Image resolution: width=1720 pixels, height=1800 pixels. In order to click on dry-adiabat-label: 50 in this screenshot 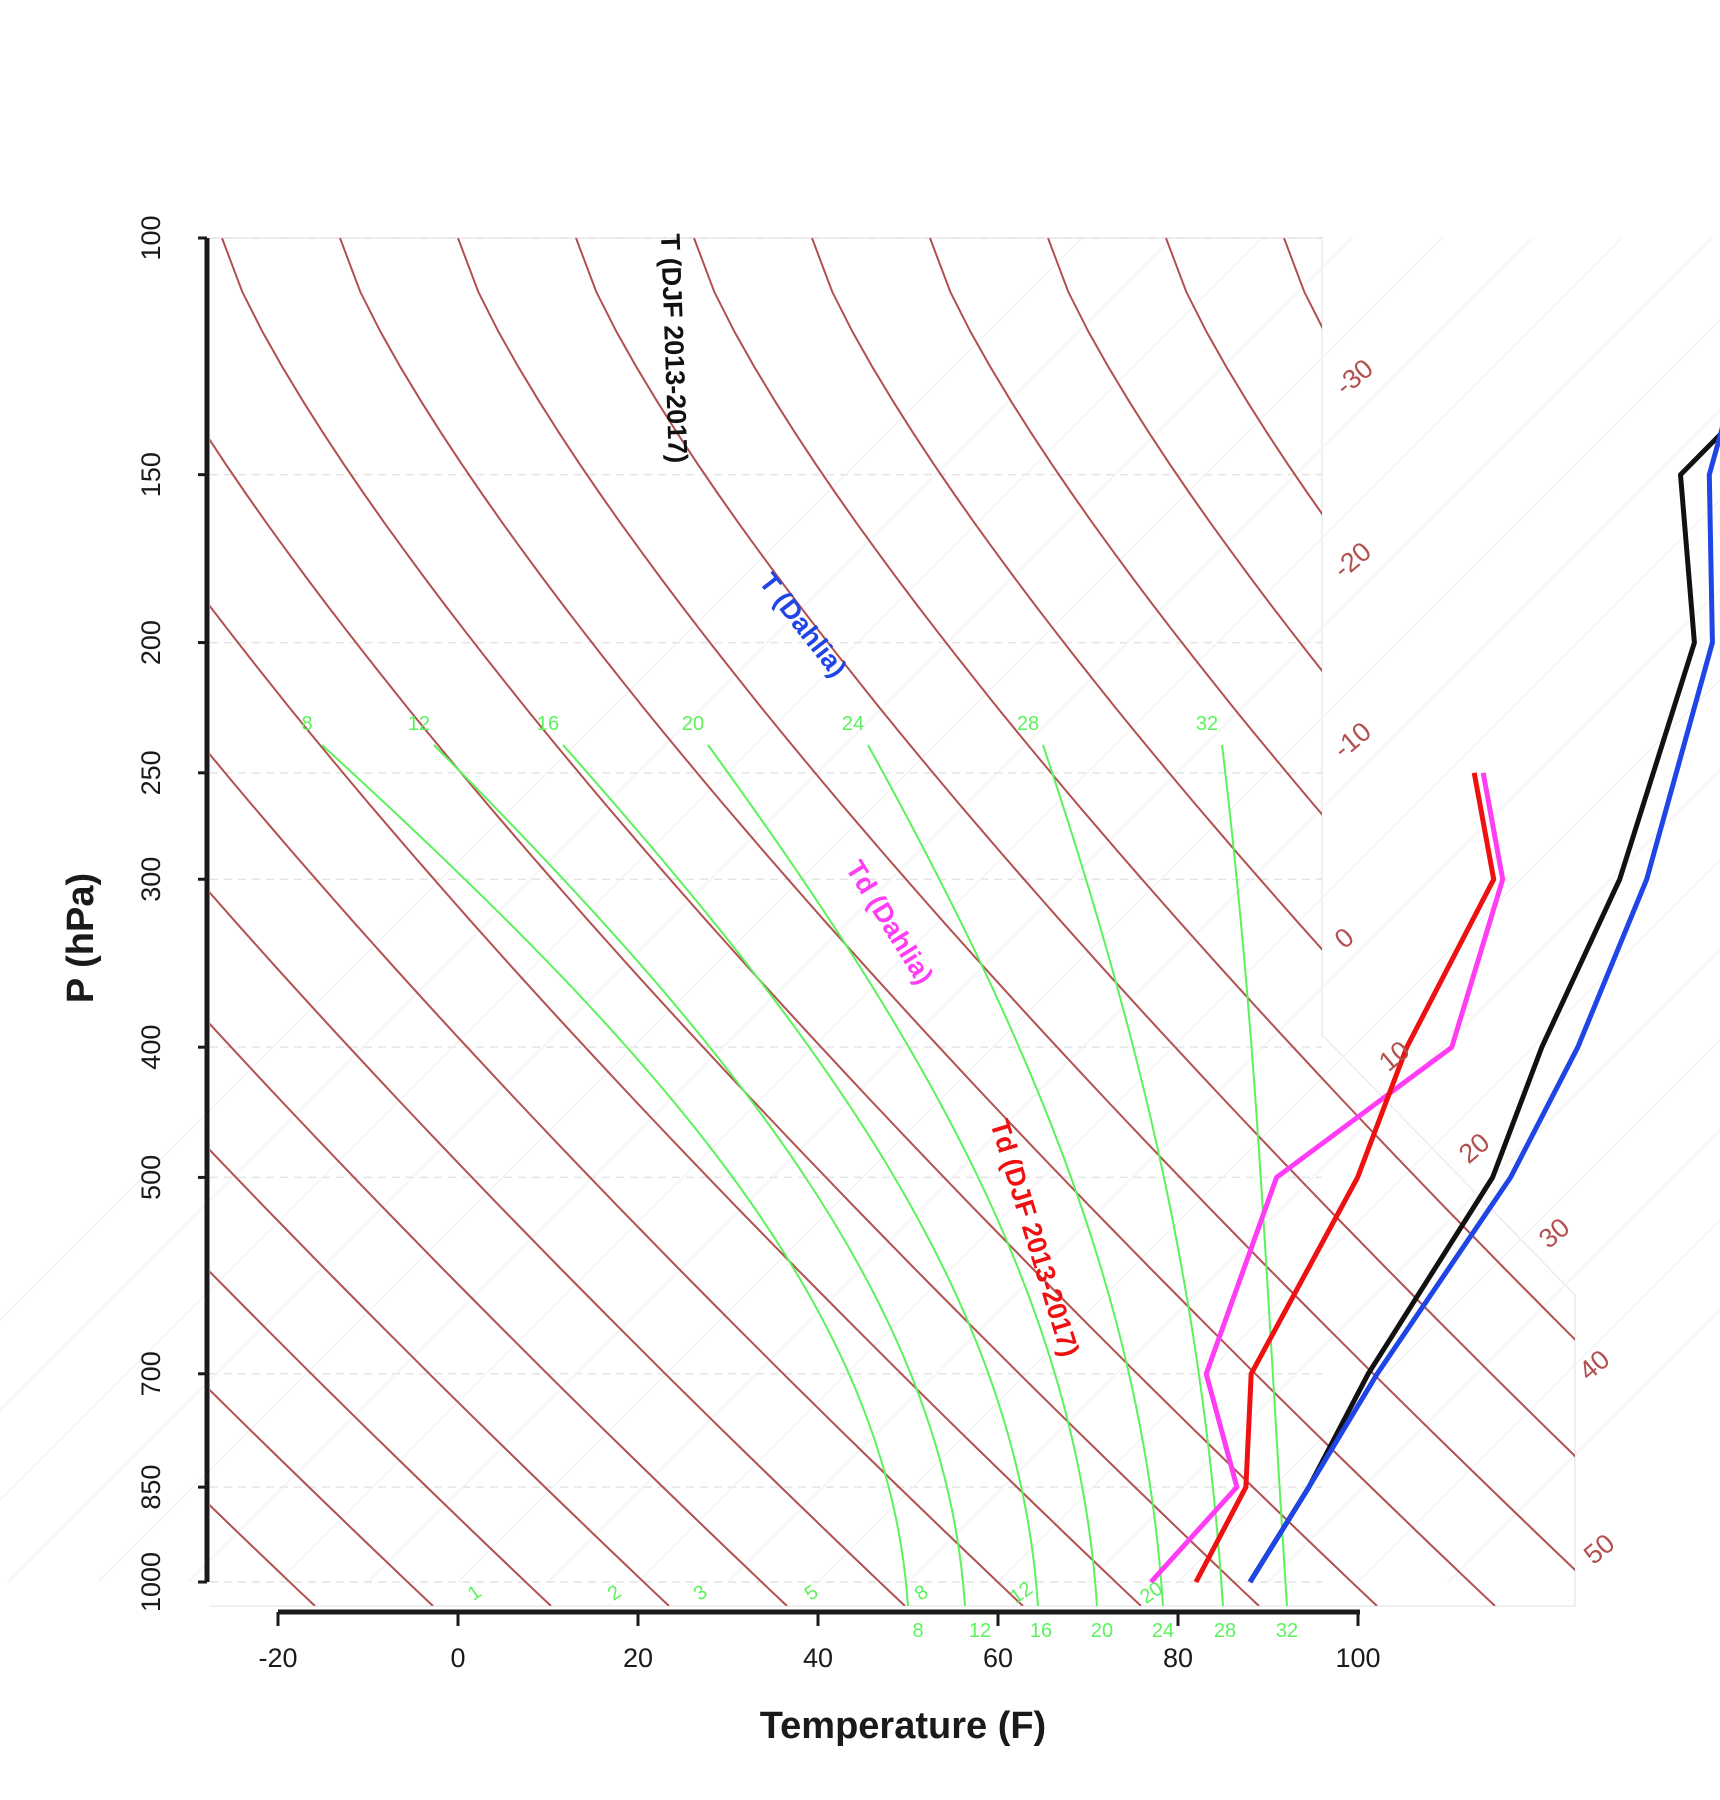, I will do `click(1599, 1549)`.